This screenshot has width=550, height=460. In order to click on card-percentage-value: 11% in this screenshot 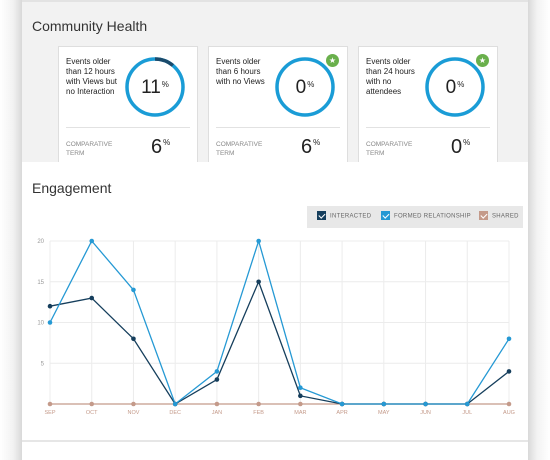, I will do `click(155, 87)`.